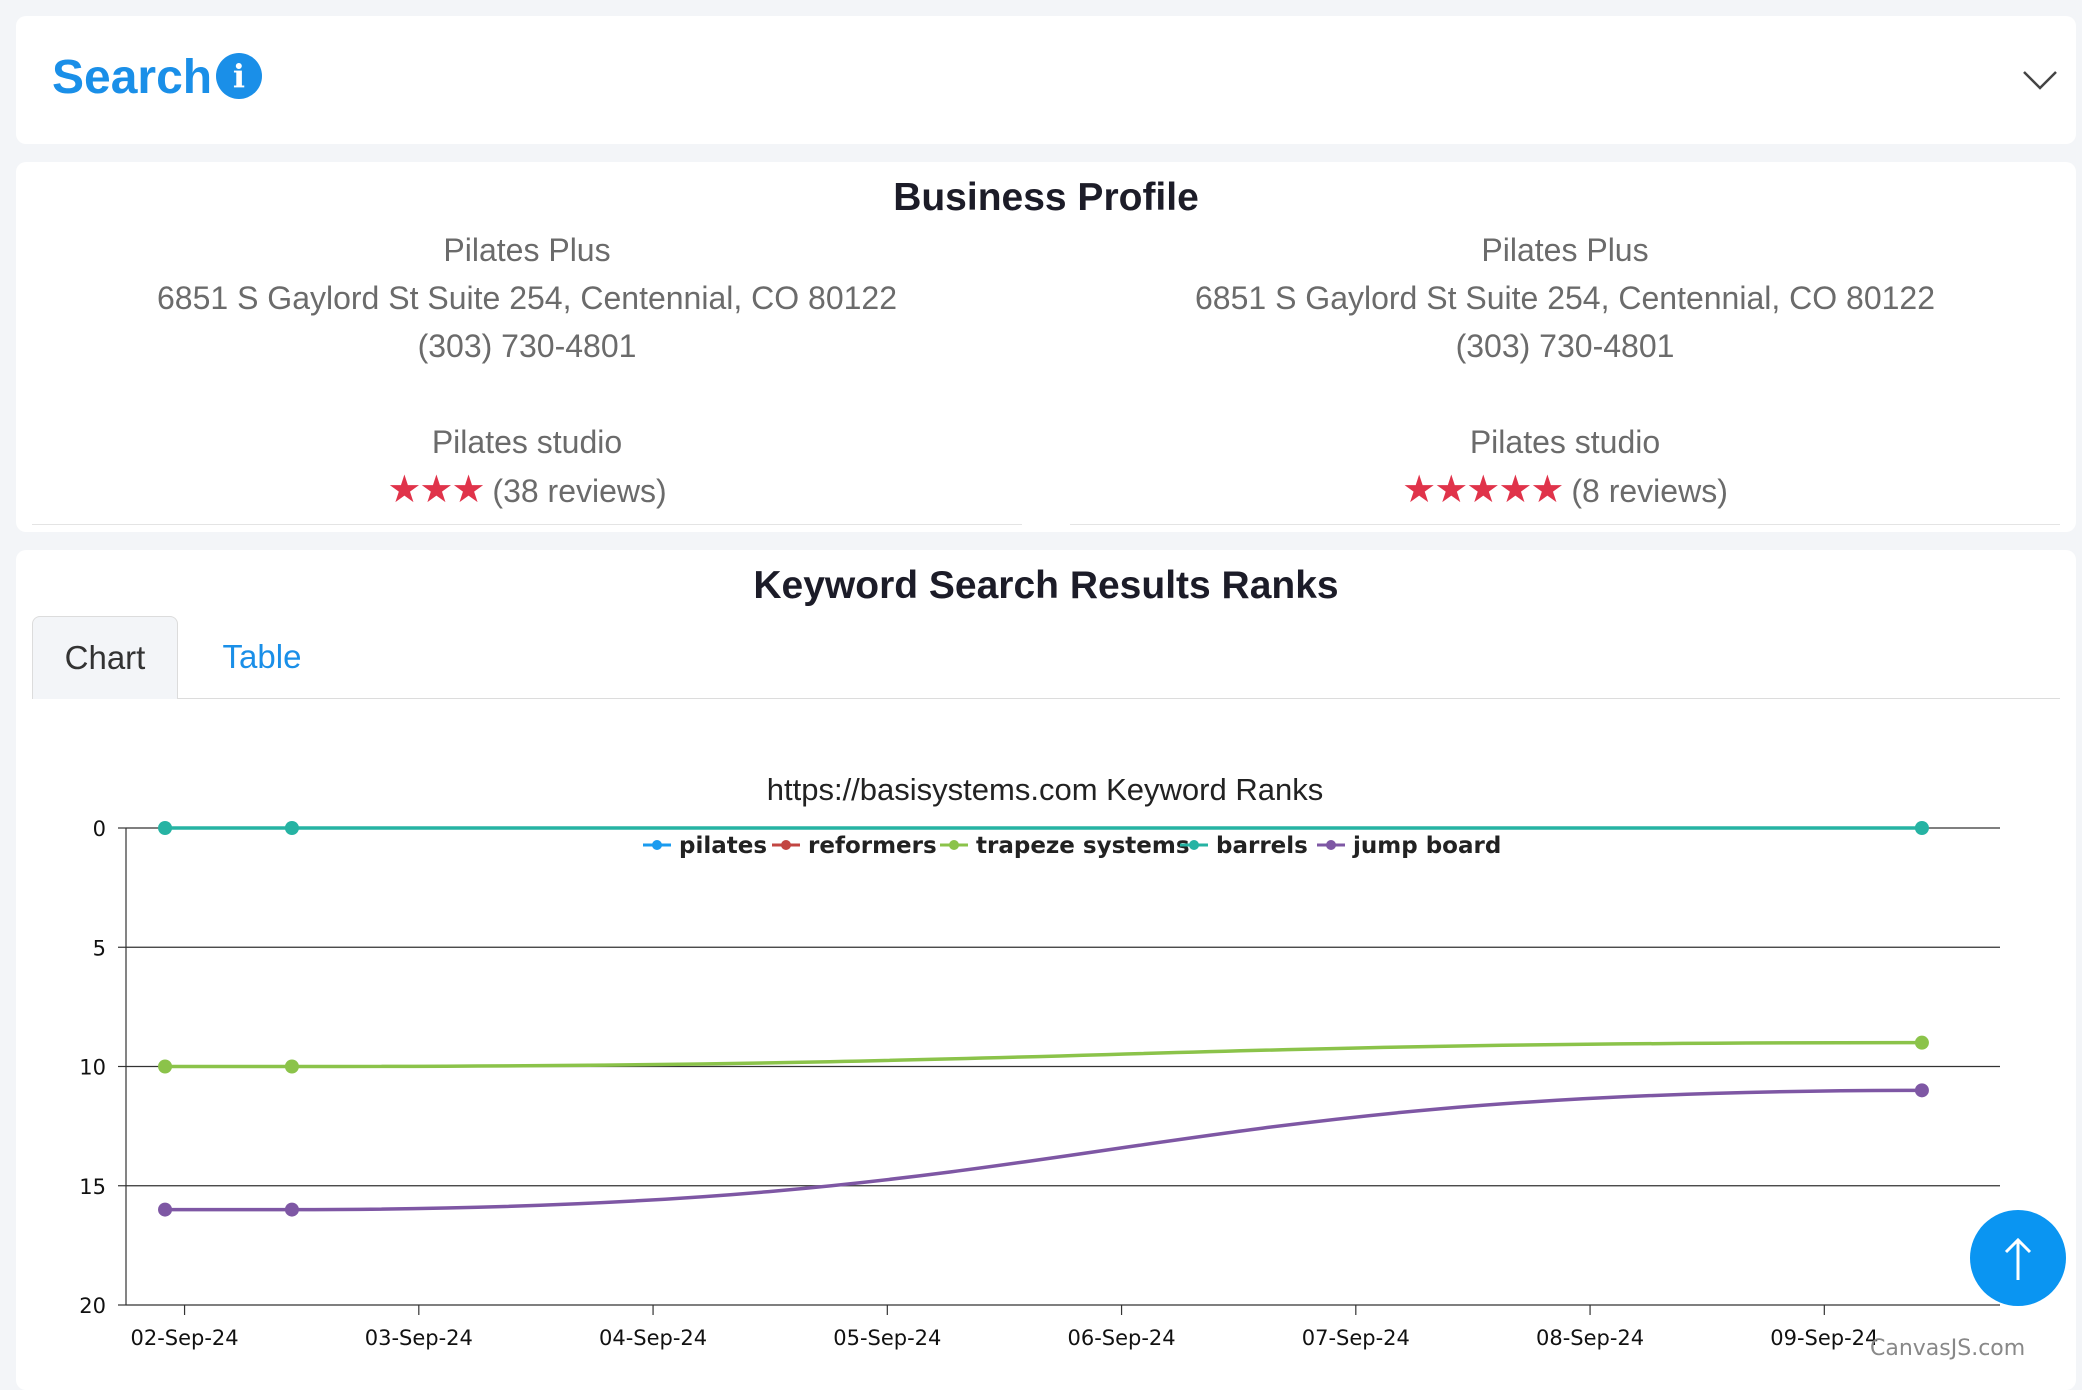 Image resolution: width=2082 pixels, height=1390 pixels. What do you see at coordinates (262, 656) in the screenshot?
I see `tab-table: Table` at bounding box center [262, 656].